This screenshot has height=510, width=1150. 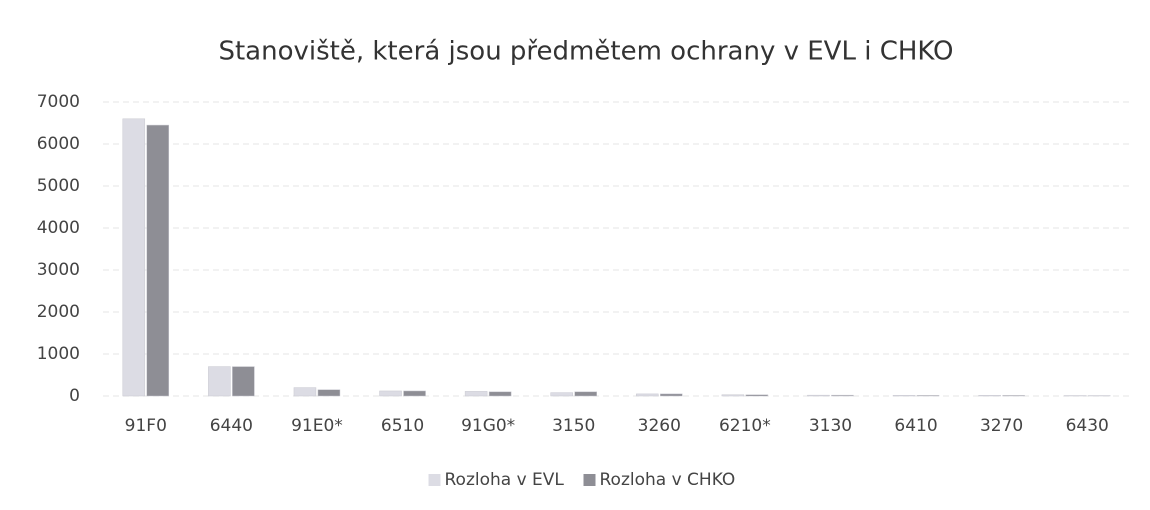 I want to click on x-tick-label: 3150, so click(x=573, y=426).